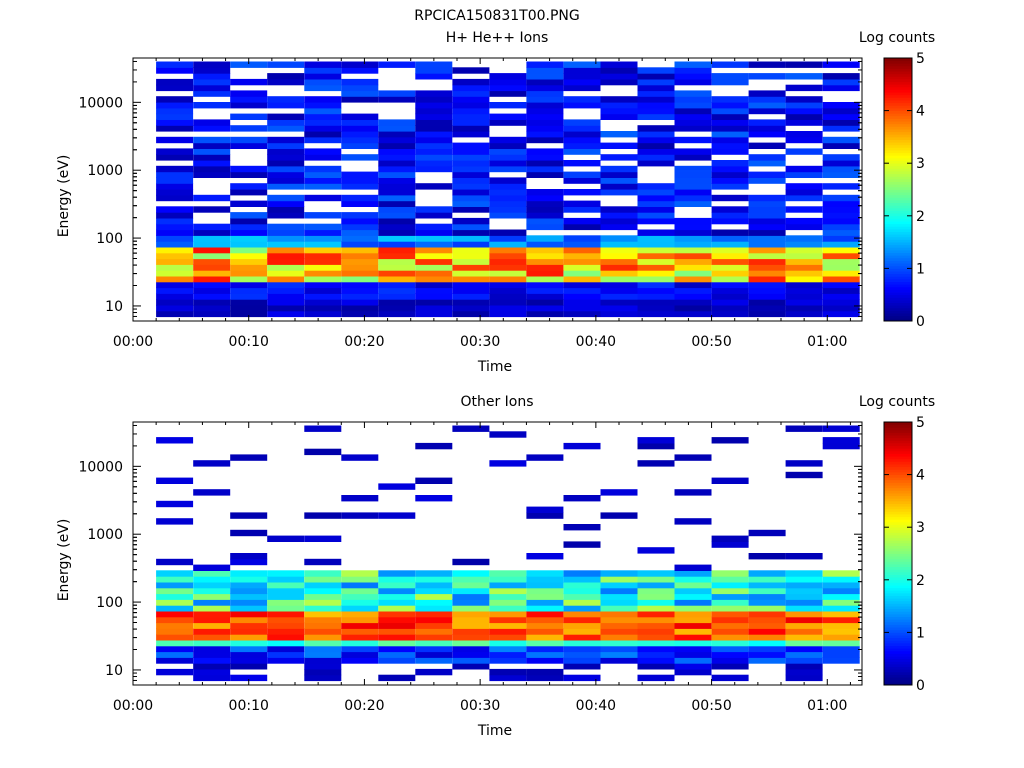  Describe the element at coordinates (898, 553) in the screenshot. I see `colorbar-frame` at that location.